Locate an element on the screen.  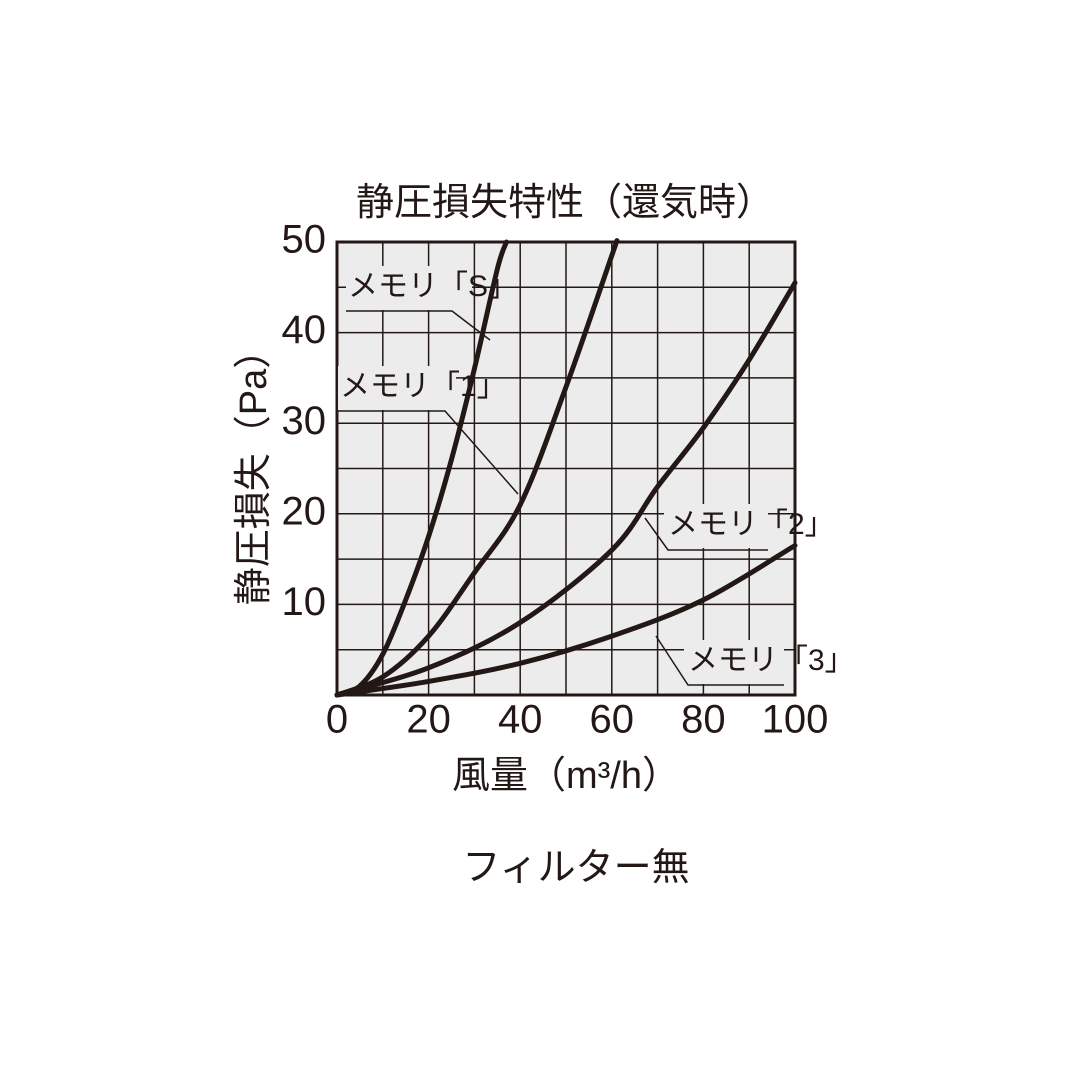
note: フィルター無 is located at coordinates (575, 868).